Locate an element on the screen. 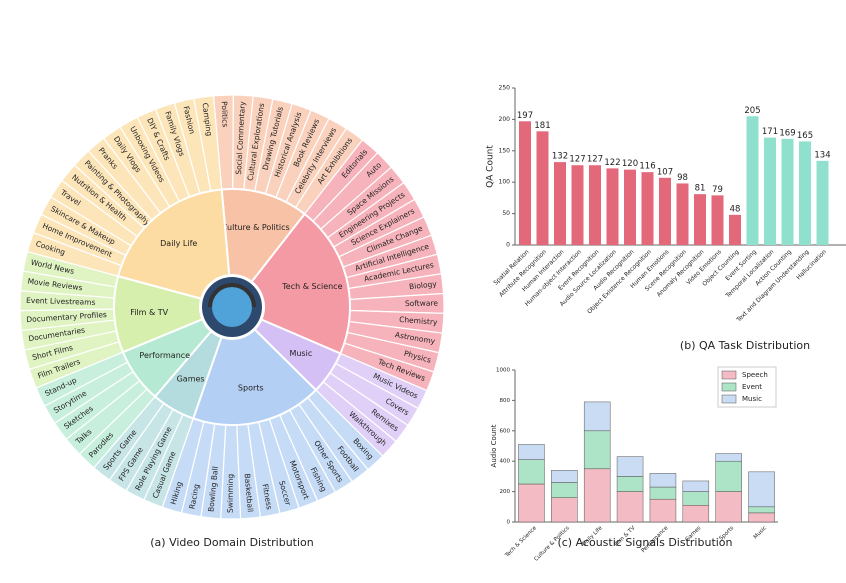  value-label: 171 is located at coordinates (770, 132).